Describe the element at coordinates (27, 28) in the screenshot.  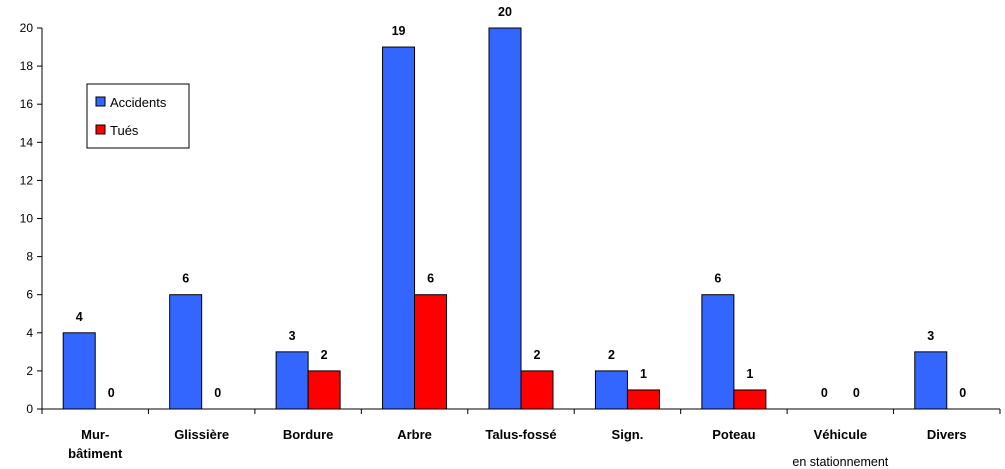
I see `y-tick-label: 20` at that location.